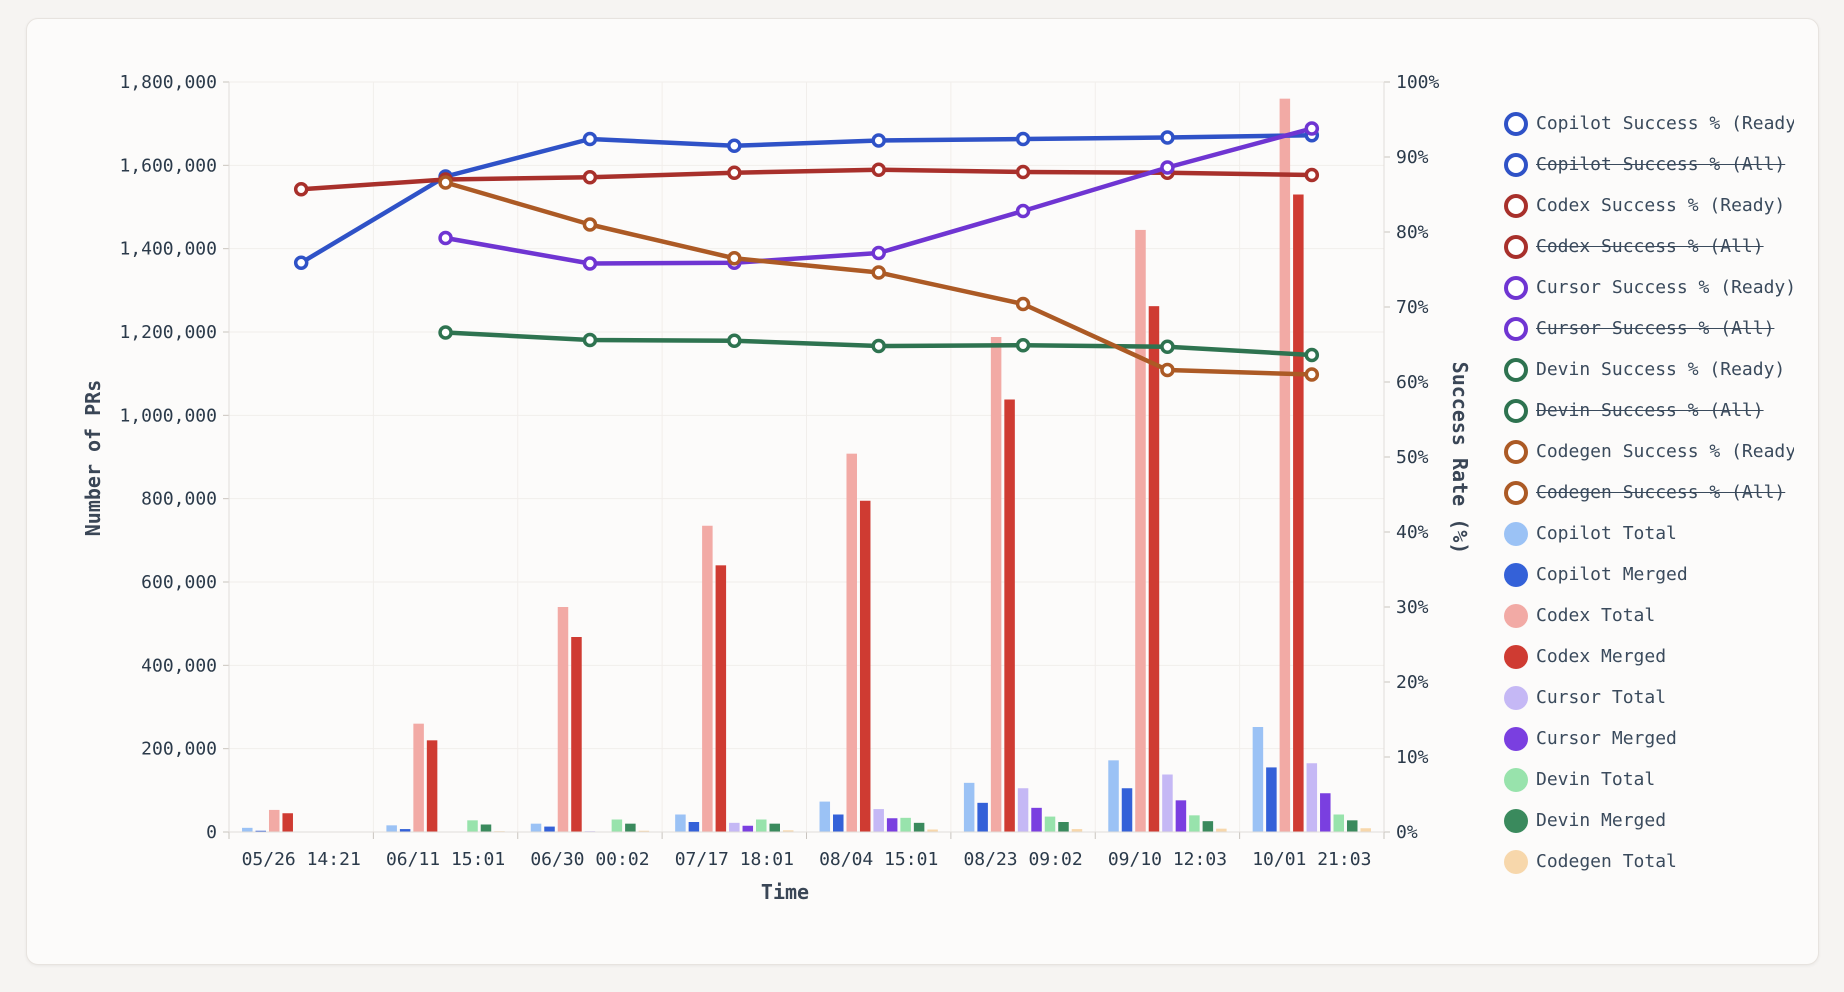 This screenshot has width=1844, height=992. I want to click on y-right-tick-label: 100%, so click(1418, 82).